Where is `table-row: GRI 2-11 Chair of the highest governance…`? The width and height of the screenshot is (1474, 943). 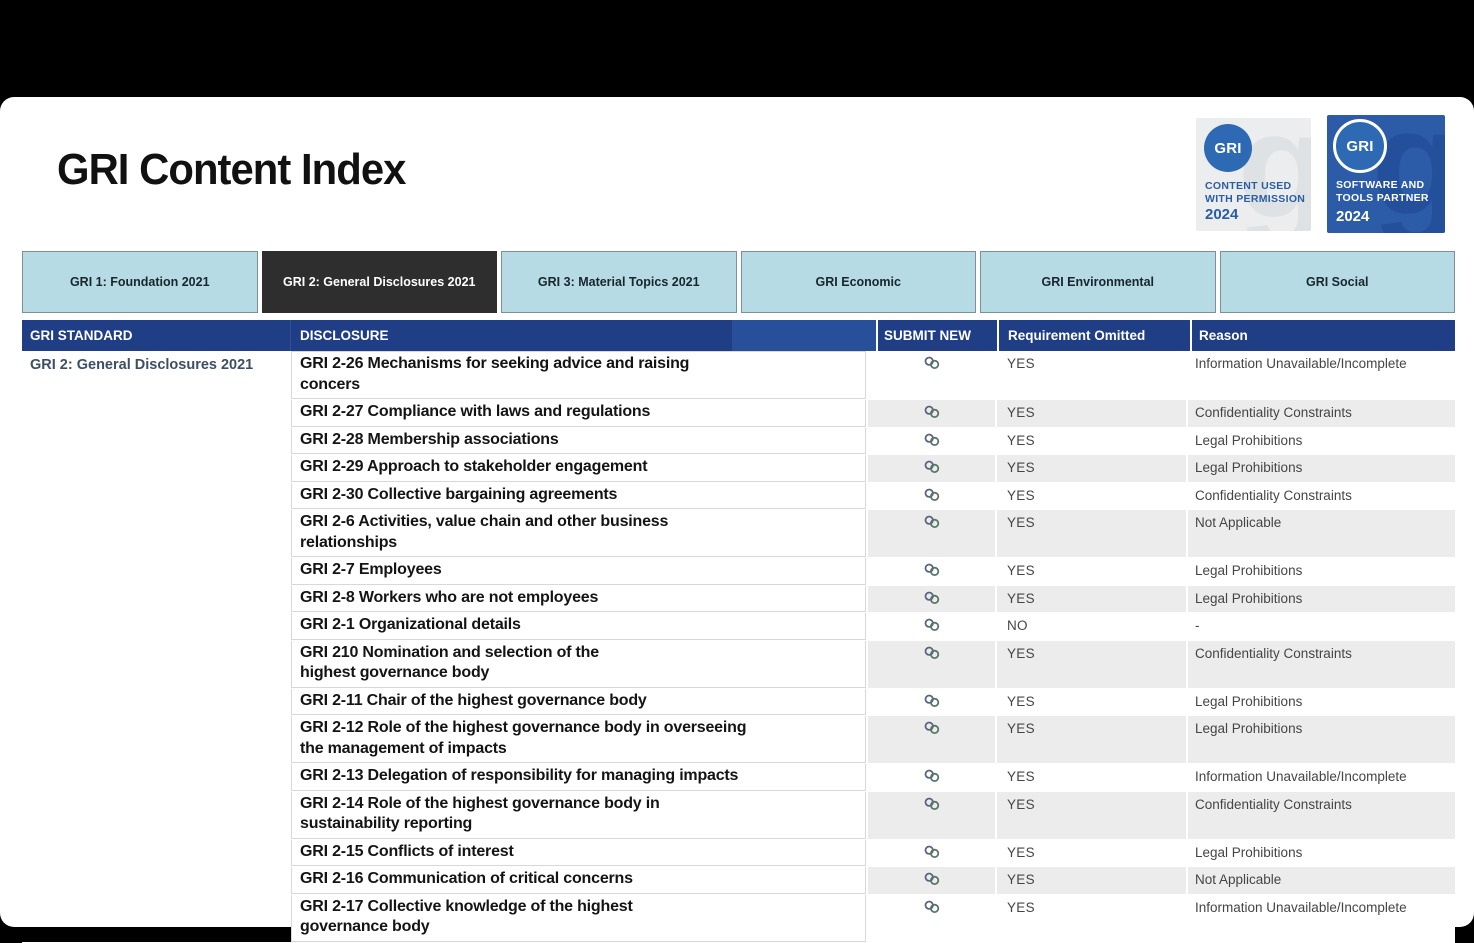 table-row: GRI 2-11 Chair of the highest governance… is located at coordinates (738, 702).